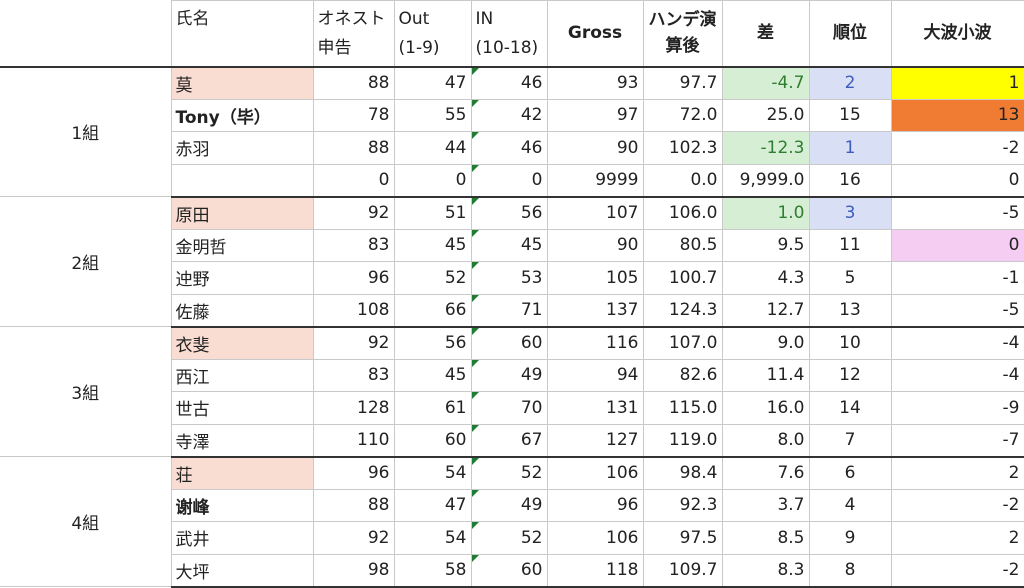 Image resolution: width=1024 pixels, height=588 pixels. What do you see at coordinates (682, 310) in the screenshot?
I see `cell-hdcp: 124.3` at bounding box center [682, 310].